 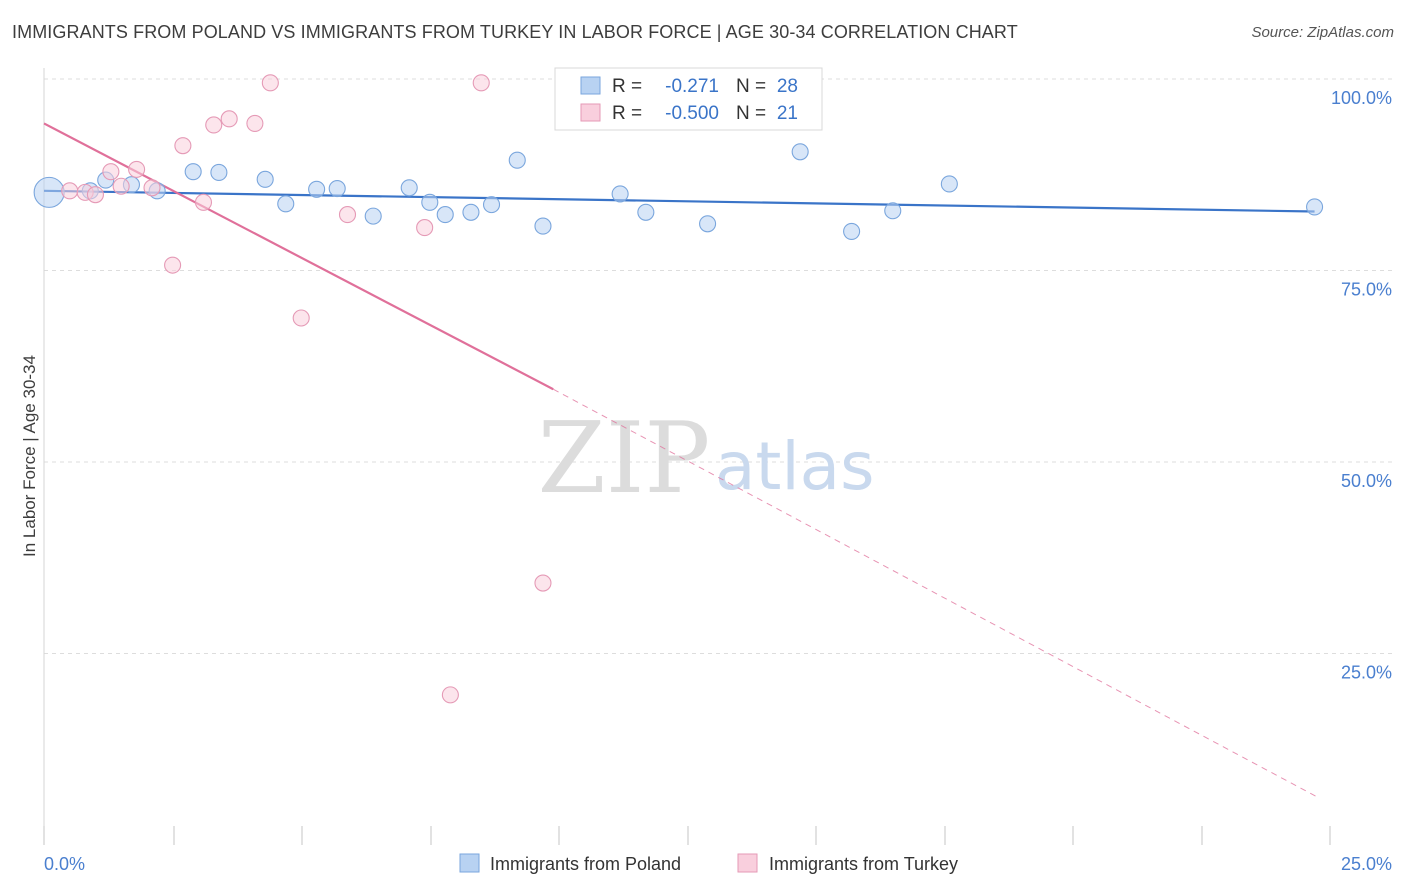 I want to click on poland-trend-line, so click(x=679, y=201).